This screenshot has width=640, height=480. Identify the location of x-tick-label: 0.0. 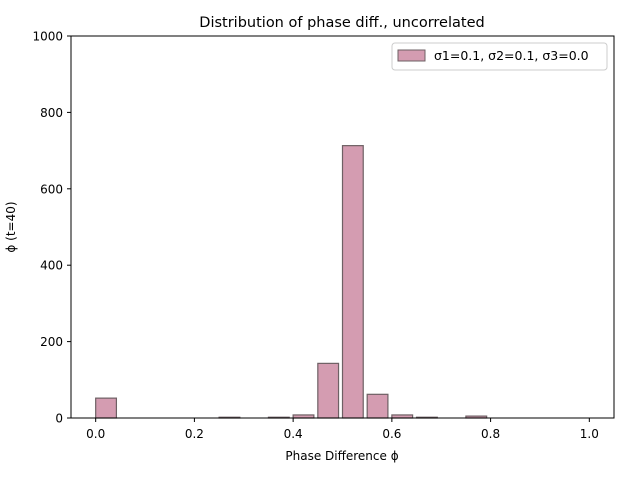
(95, 434).